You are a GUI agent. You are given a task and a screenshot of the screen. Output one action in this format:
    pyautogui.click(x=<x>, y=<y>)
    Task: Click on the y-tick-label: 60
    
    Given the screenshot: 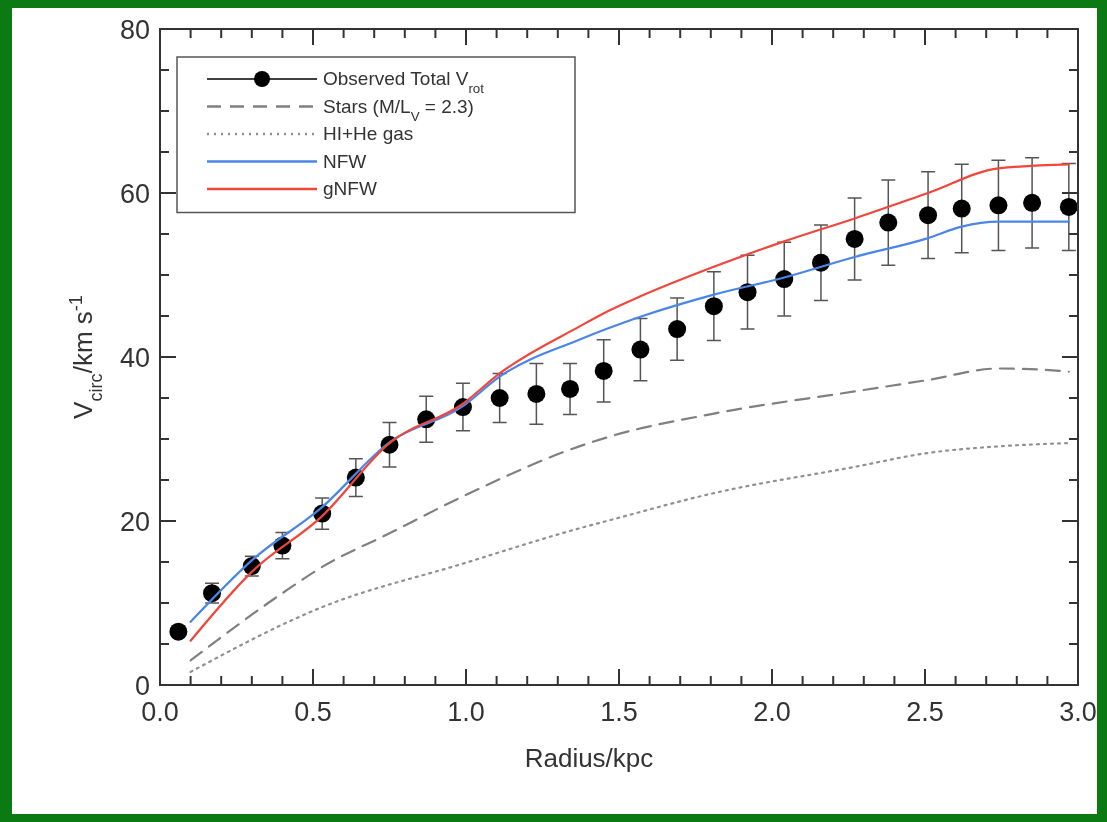 What is the action you would take?
    pyautogui.click(x=134, y=194)
    